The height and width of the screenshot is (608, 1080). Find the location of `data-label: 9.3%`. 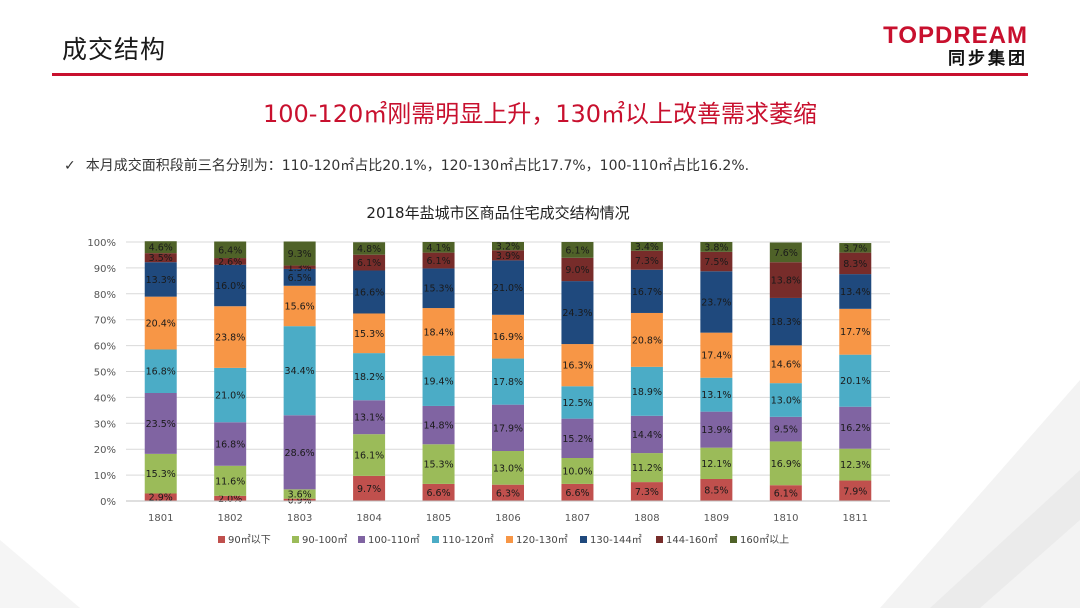

data-label: 9.3% is located at coordinates (300, 254).